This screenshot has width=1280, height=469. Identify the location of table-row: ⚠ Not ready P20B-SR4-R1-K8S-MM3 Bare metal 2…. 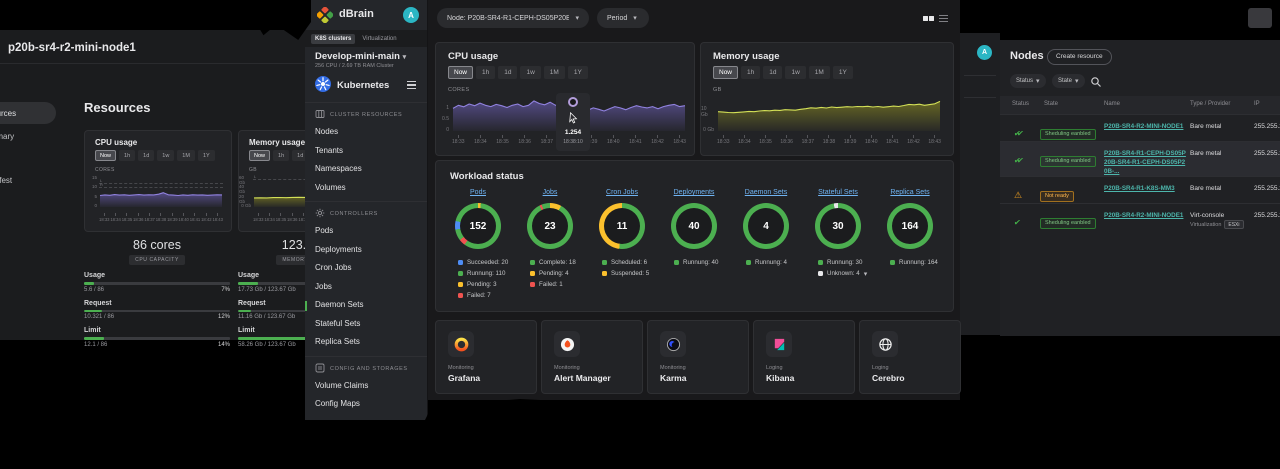
(1140, 189).